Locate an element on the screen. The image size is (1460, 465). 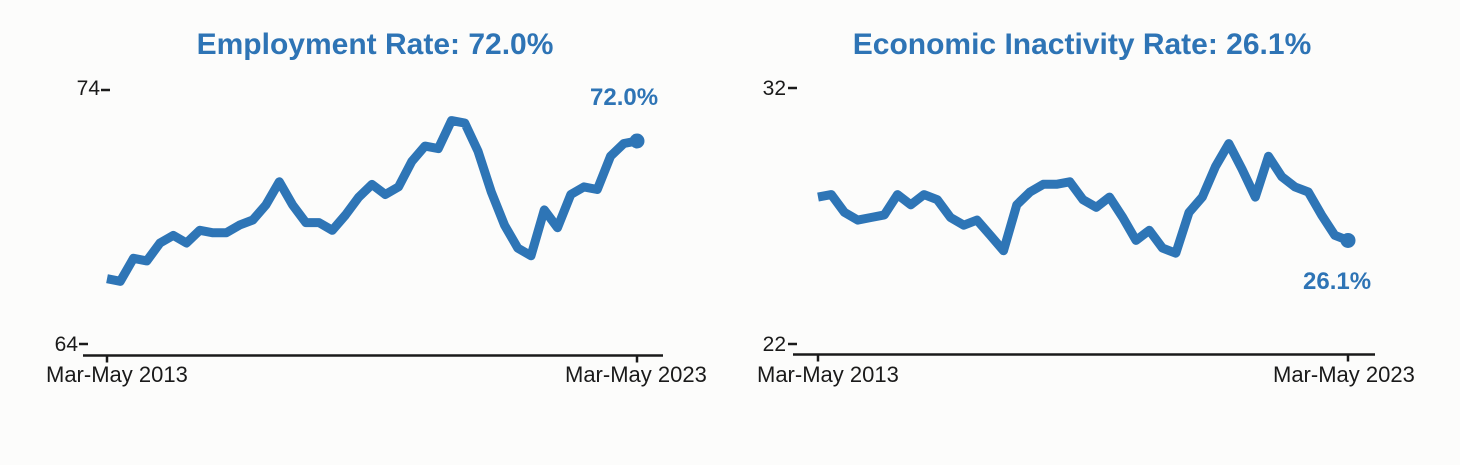
employment-data-line is located at coordinates (372, 201).